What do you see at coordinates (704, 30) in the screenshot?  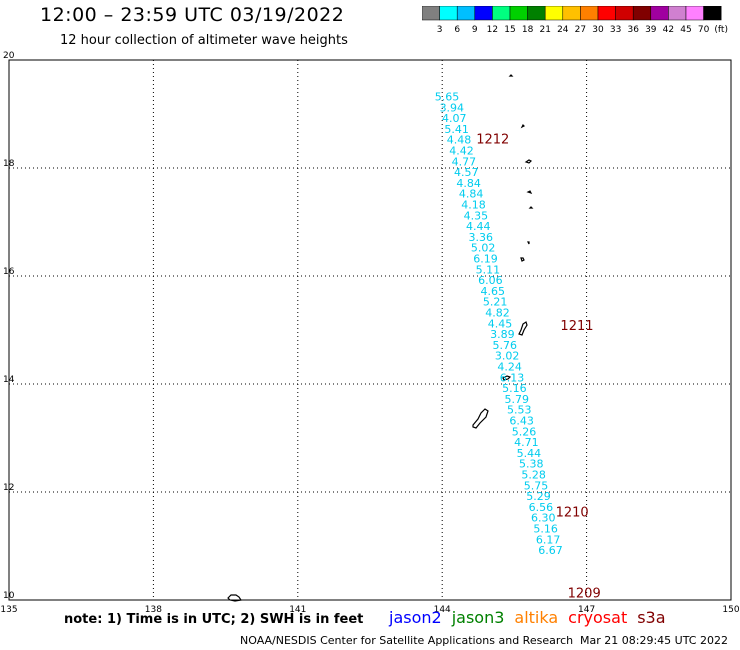 I see `colorbar-label: 70` at bounding box center [704, 30].